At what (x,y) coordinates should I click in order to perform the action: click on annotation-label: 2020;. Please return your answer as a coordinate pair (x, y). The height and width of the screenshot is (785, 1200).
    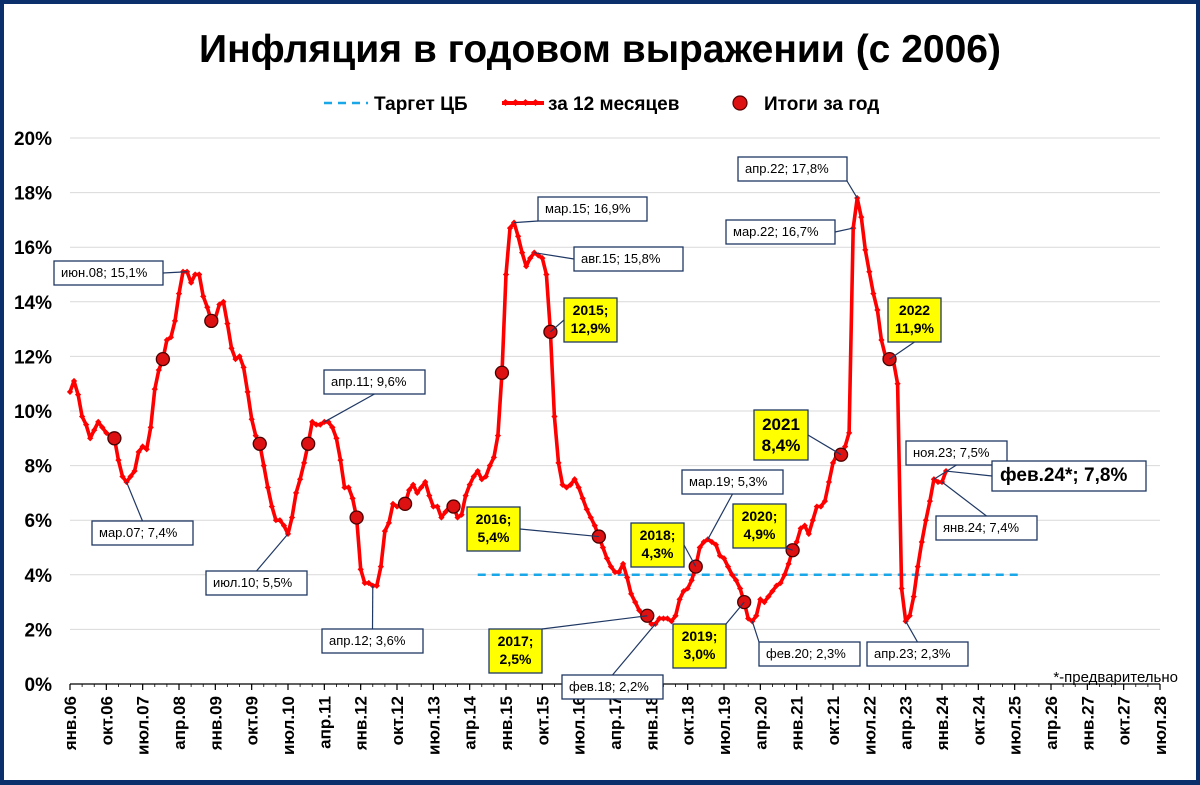
    Looking at the image, I should click on (760, 516).